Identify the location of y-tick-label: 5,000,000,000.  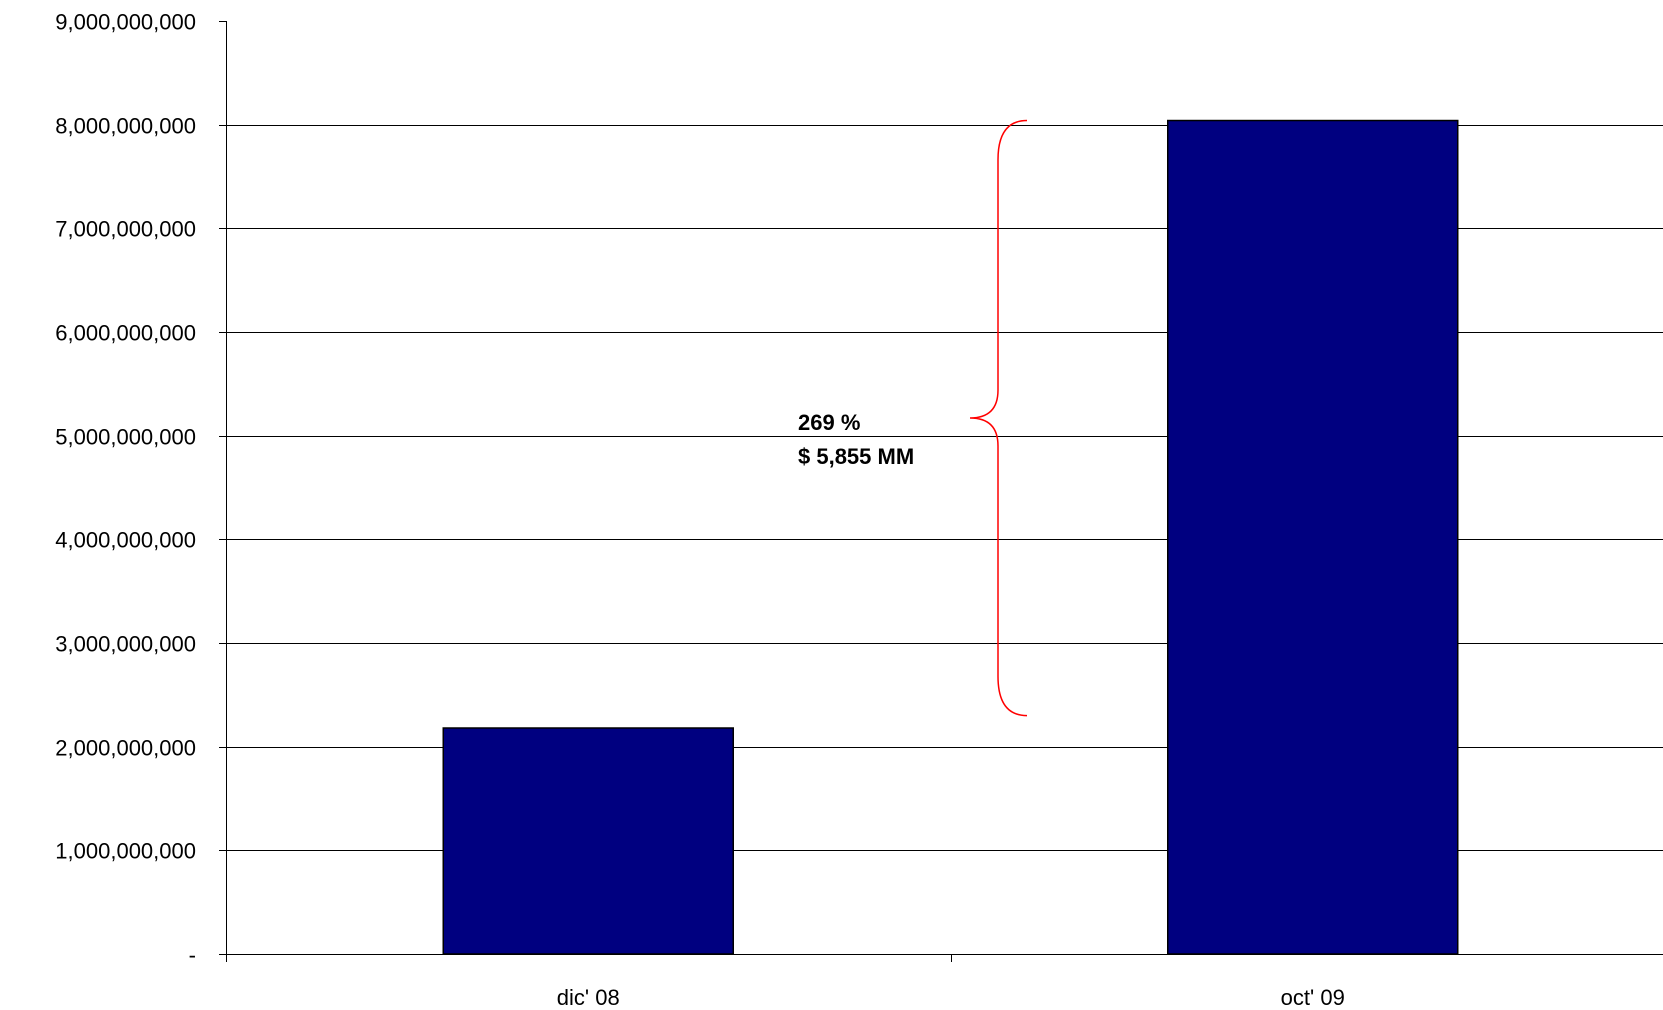
(125, 437).